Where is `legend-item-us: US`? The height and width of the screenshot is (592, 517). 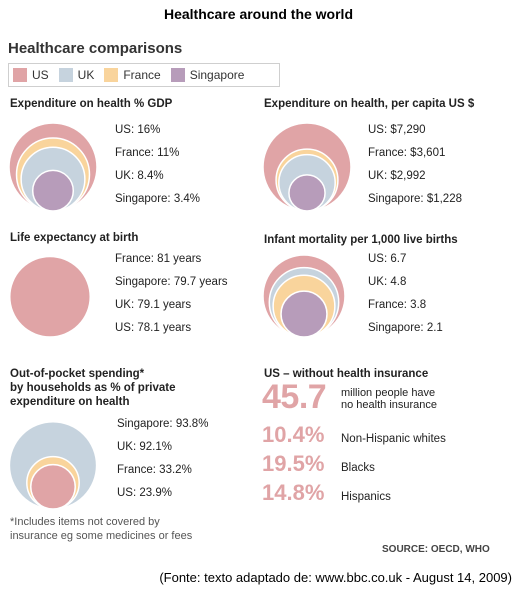
legend-item-us: US is located at coordinates (31, 75).